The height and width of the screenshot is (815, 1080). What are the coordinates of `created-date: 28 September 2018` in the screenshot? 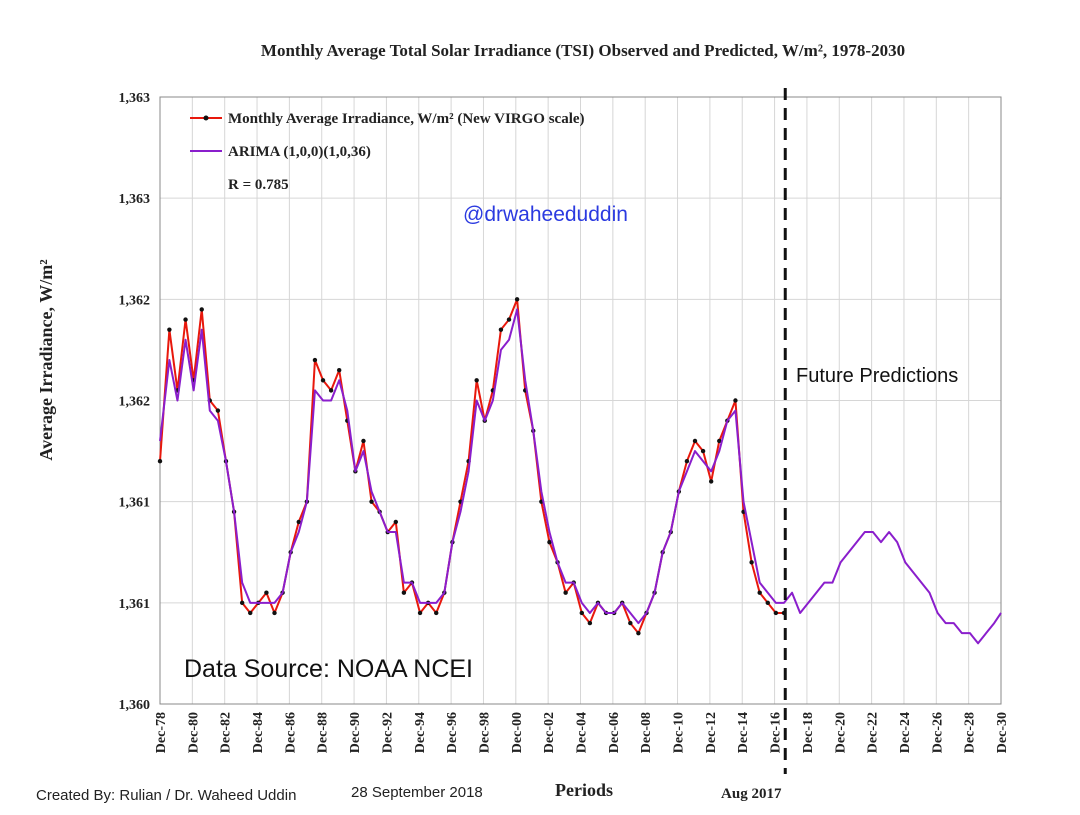 It's located at (417, 792).